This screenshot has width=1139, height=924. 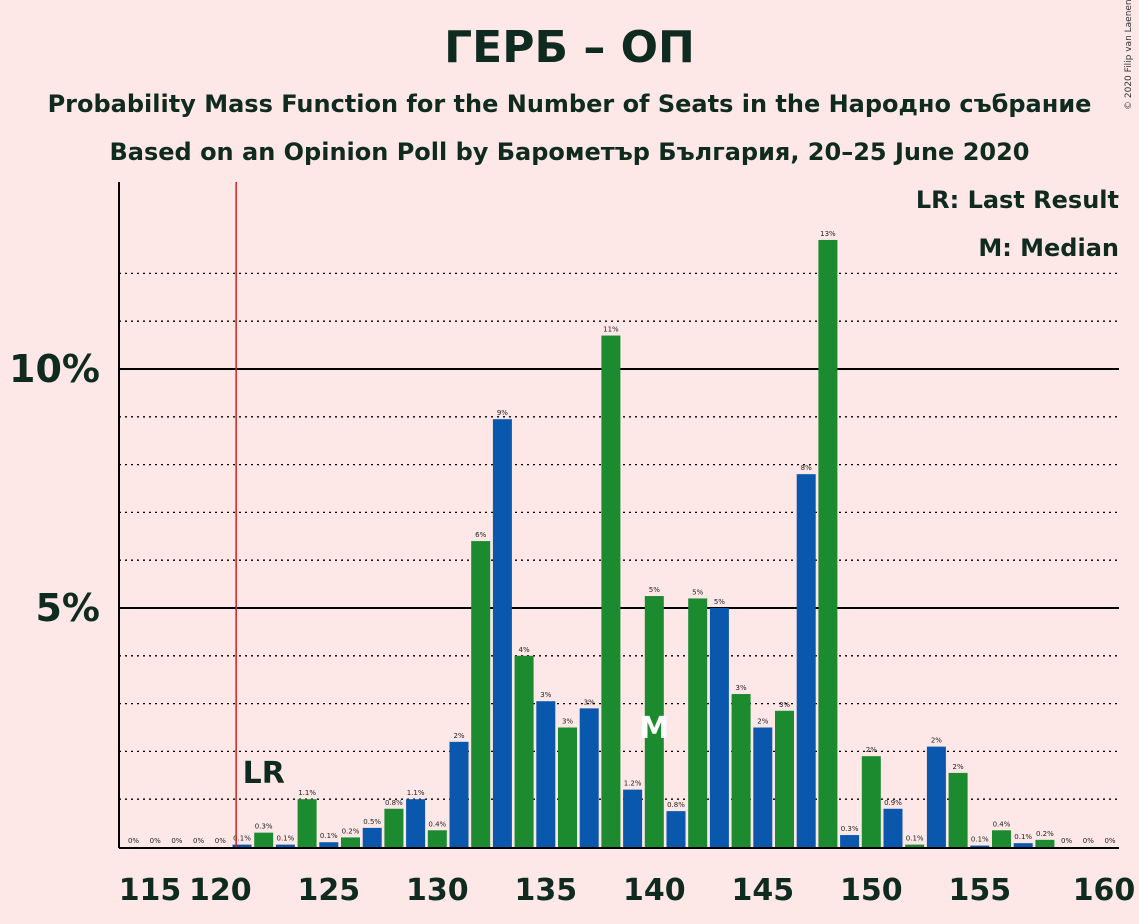 What do you see at coordinates (545, 890) in the screenshot?
I see `x-tick-label: 135` at bounding box center [545, 890].